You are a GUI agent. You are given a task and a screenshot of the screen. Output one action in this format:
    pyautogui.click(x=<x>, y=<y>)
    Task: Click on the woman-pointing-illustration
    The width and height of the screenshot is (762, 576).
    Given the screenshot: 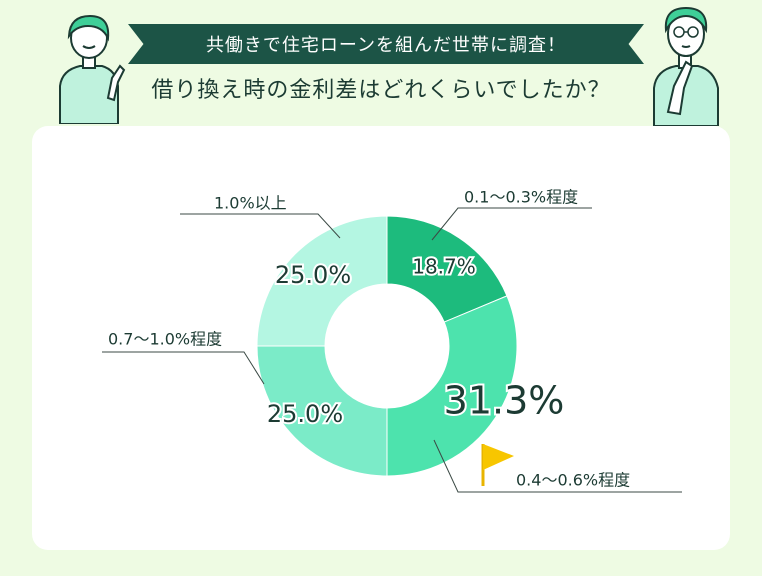 What is the action you would take?
    pyautogui.click(x=92, y=69)
    